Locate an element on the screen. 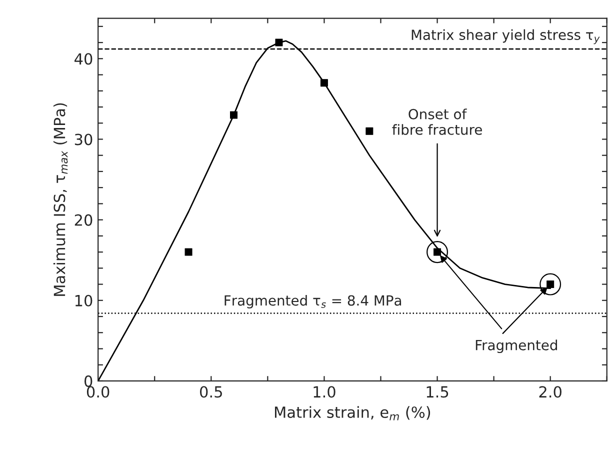 The height and width of the screenshot is (459, 613). y-tick-label: 20 is located at coordinates (83, 220).